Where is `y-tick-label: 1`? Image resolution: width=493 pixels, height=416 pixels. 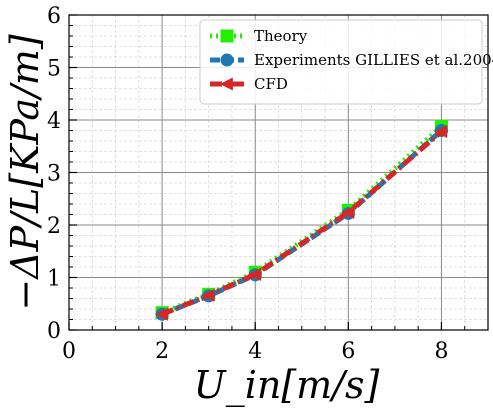 y-tick-label: 1 is located at coordinates (54, 279).